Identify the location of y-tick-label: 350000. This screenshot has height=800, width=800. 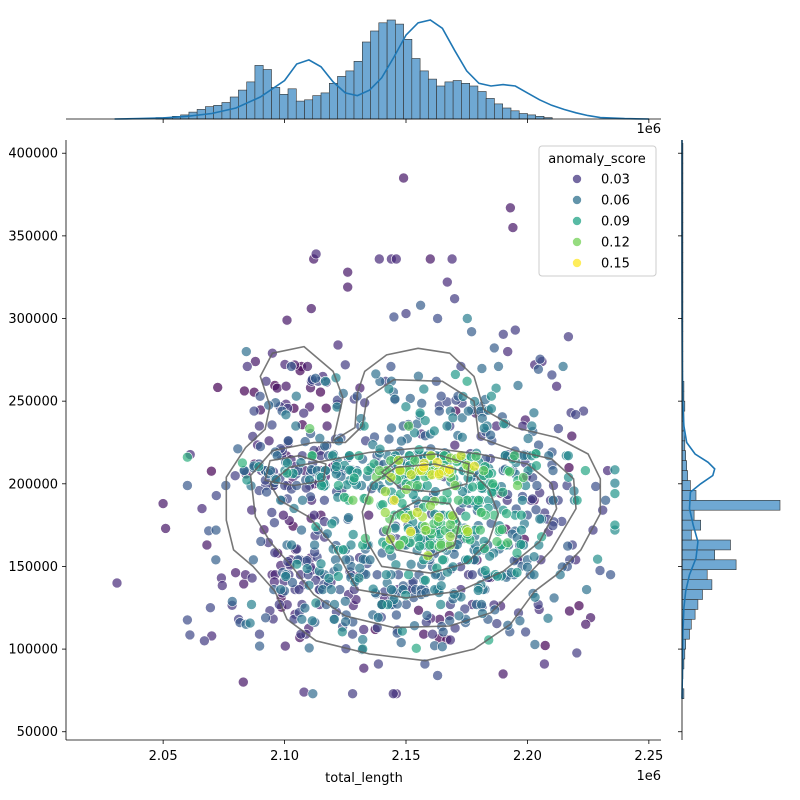
(33, 236).